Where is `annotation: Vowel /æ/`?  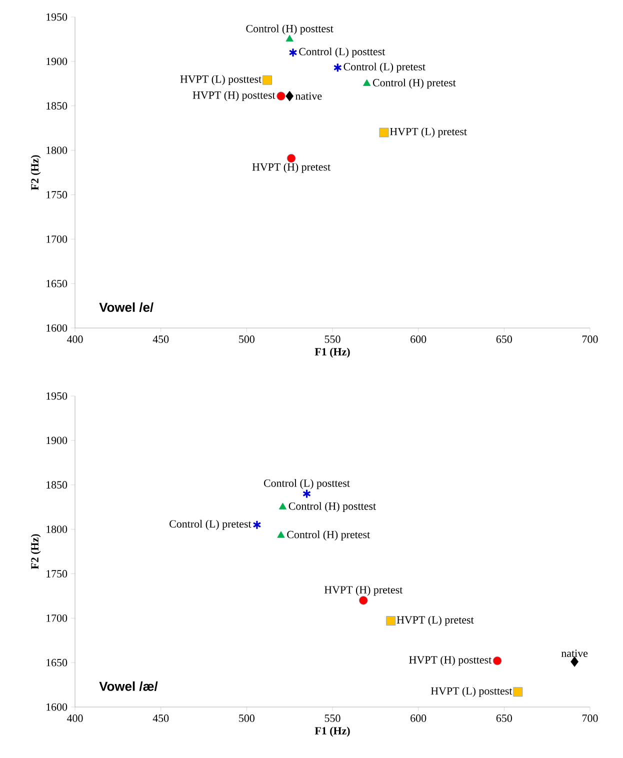 annotation: Vowel /æ/ is located at coordinates (128, 686).